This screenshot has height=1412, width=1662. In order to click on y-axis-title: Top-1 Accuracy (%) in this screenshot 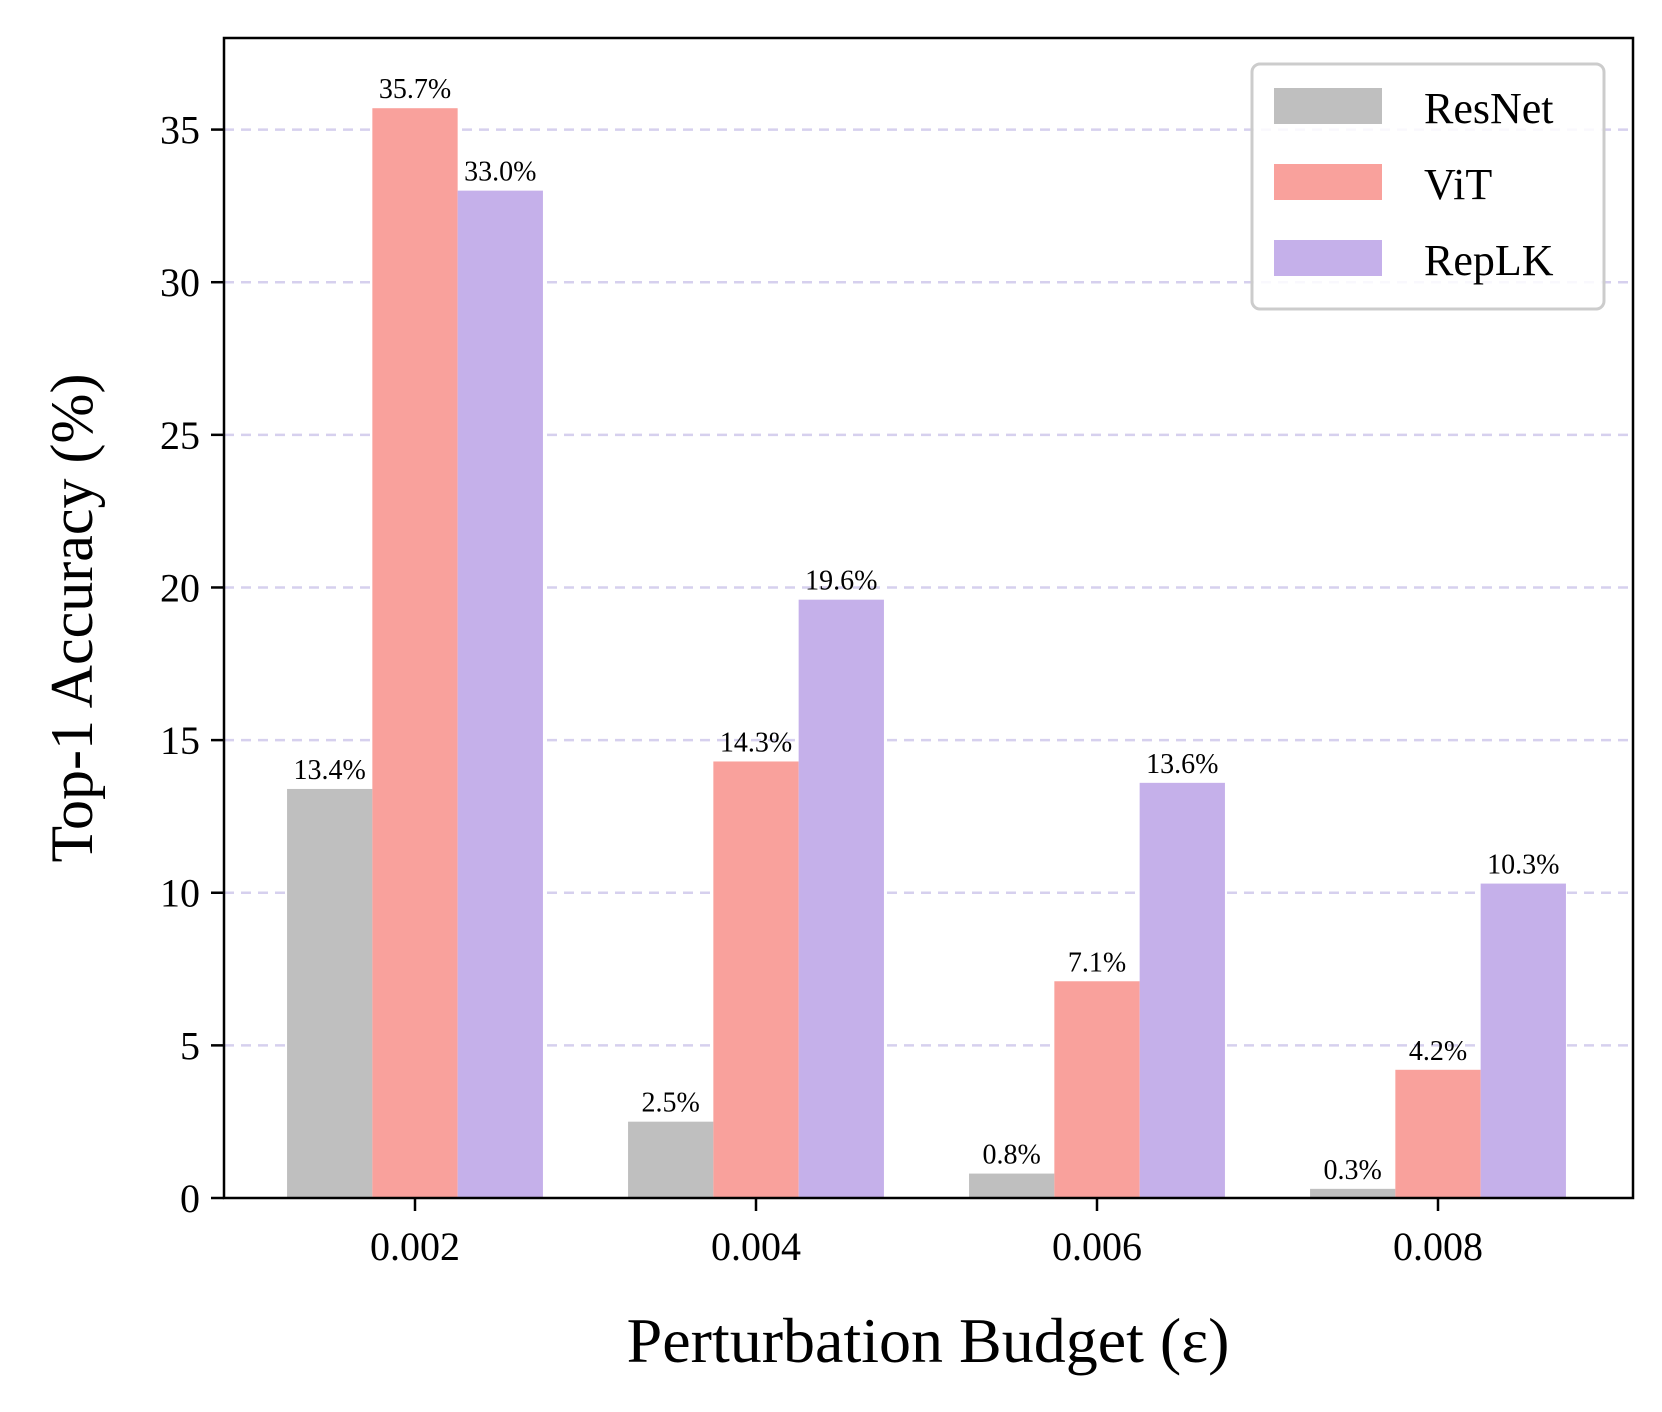, I will do `click(72, 618)`.